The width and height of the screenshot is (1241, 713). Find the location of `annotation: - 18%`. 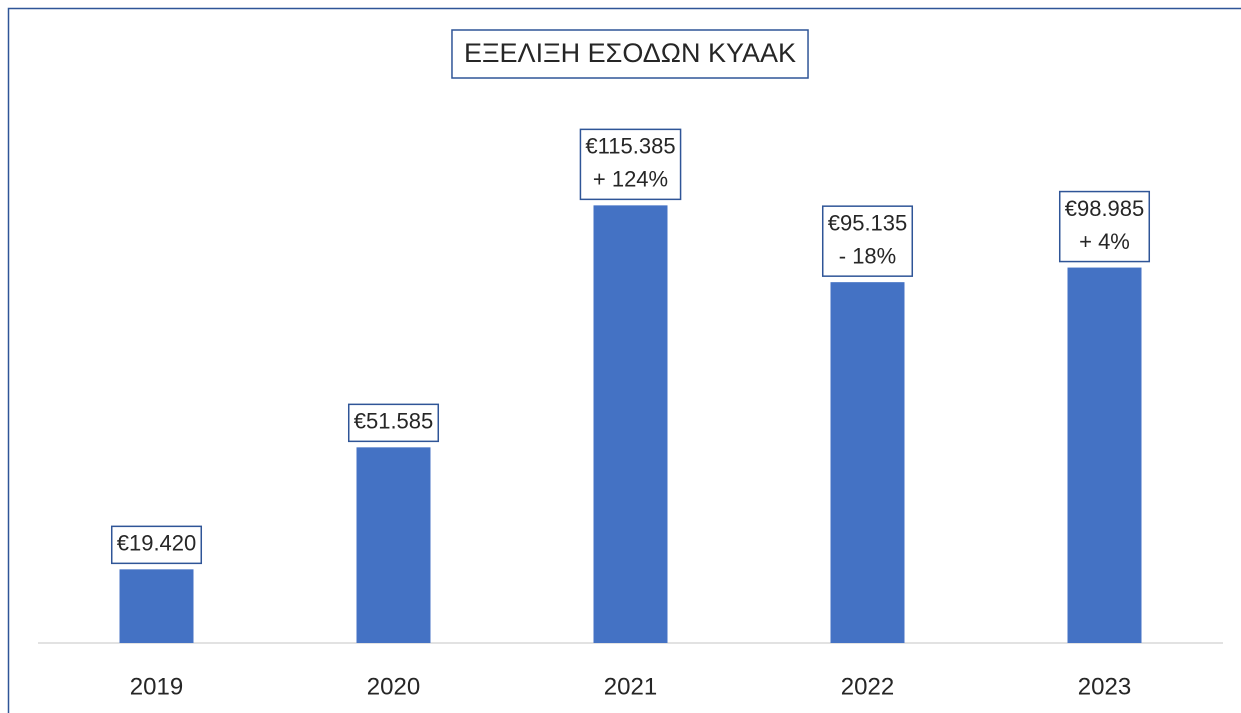

annotation: - 18% is located at coordinates (867, 255).